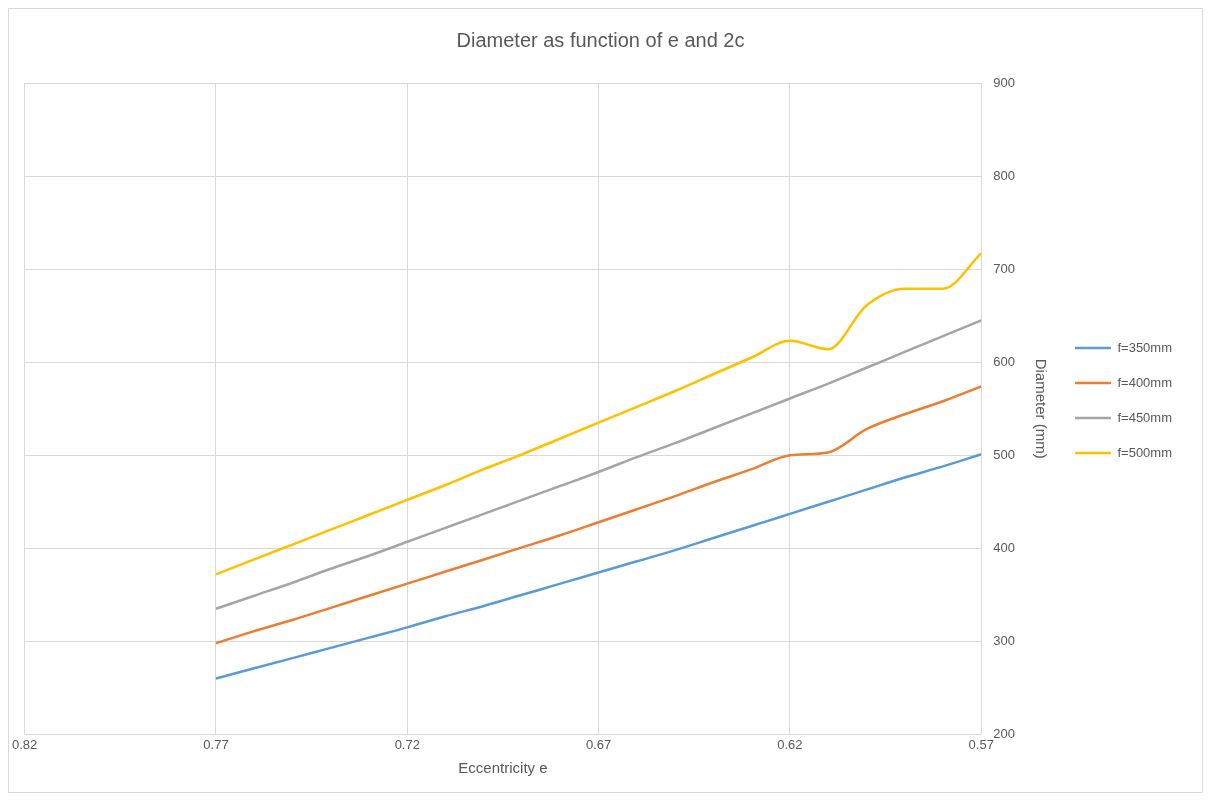 The height and width of the screenshot is (801, 1211). Describe the element at coordinates (503, 768) in the screenshot. I see `x-axis-title: Eccentricity e` at that location.